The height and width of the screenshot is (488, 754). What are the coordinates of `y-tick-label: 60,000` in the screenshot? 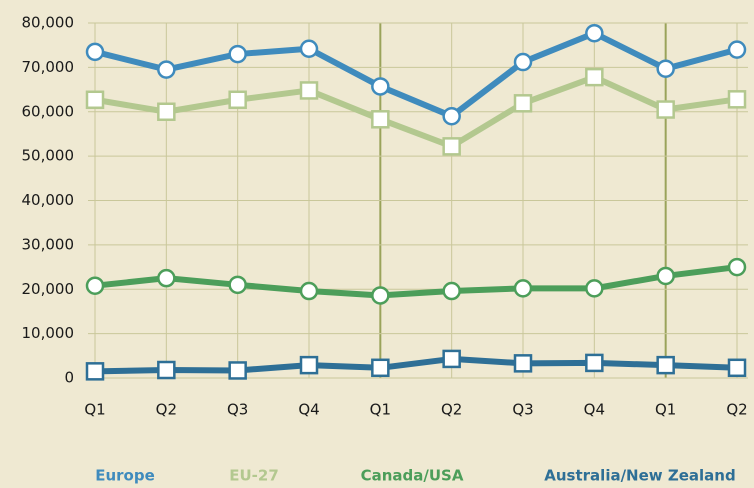 It's located at (48, 111).